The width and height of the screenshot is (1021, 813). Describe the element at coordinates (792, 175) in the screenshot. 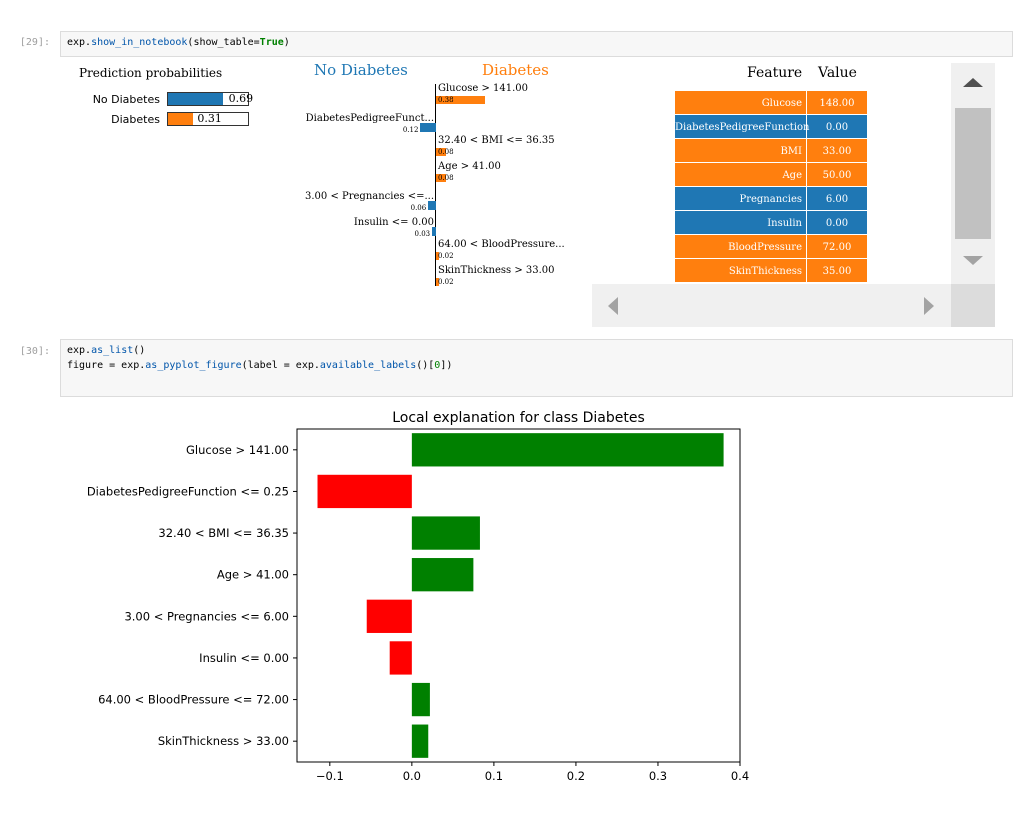

I see `table-cell-feature: Age` at that location.